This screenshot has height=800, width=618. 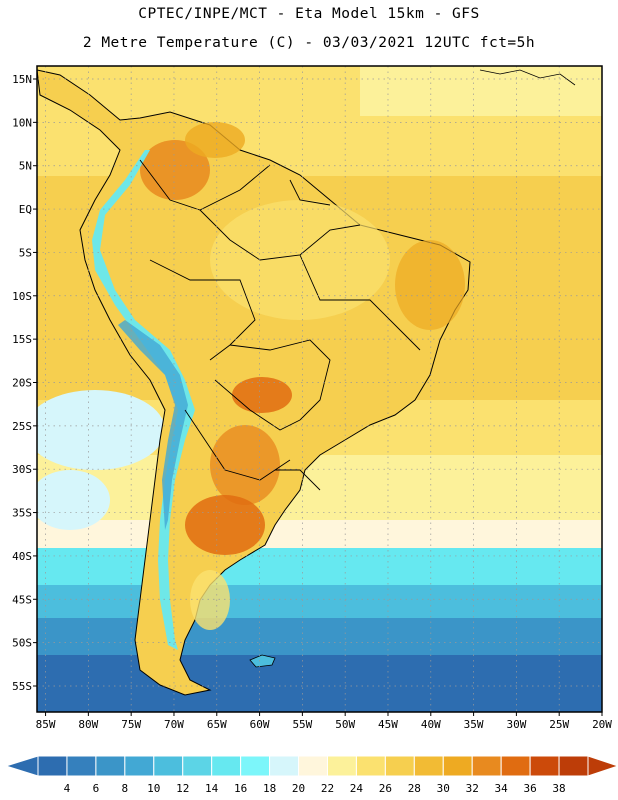 What do you see at coordinates (527, 77) in the screenshot?
I see `caribbean-islands` at bounding box center [527, 77].